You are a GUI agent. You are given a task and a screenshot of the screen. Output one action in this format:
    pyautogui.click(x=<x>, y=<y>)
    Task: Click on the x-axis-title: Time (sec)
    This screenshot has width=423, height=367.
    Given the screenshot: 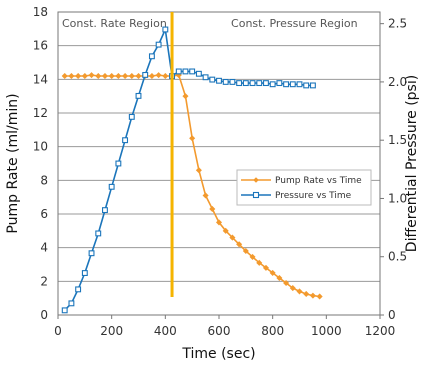 What is the action you would take?
    pyautogui.click(x=218, y=354)
    